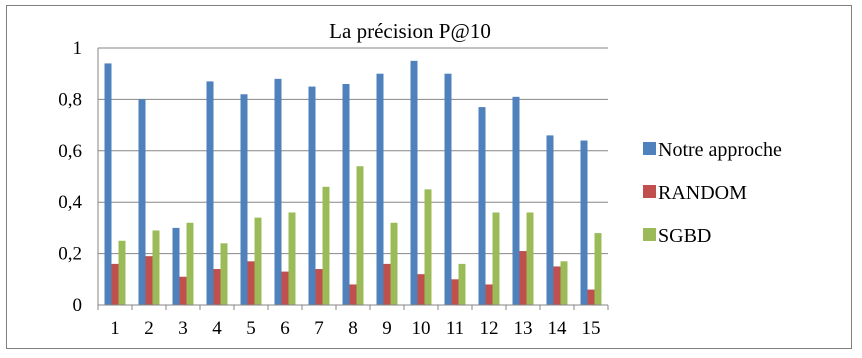 The image size is (862, 358). I want to click on y-tick-label: 1, so click(78, 48).